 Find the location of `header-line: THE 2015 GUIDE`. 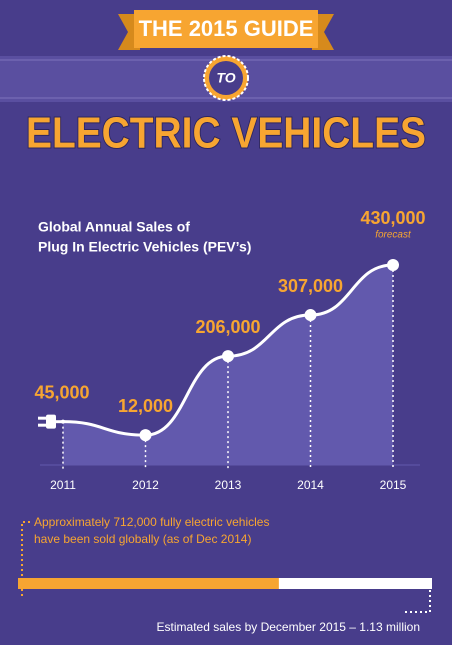

header-line: THE 2015 GUIDE is located at coordinates (226, 28).